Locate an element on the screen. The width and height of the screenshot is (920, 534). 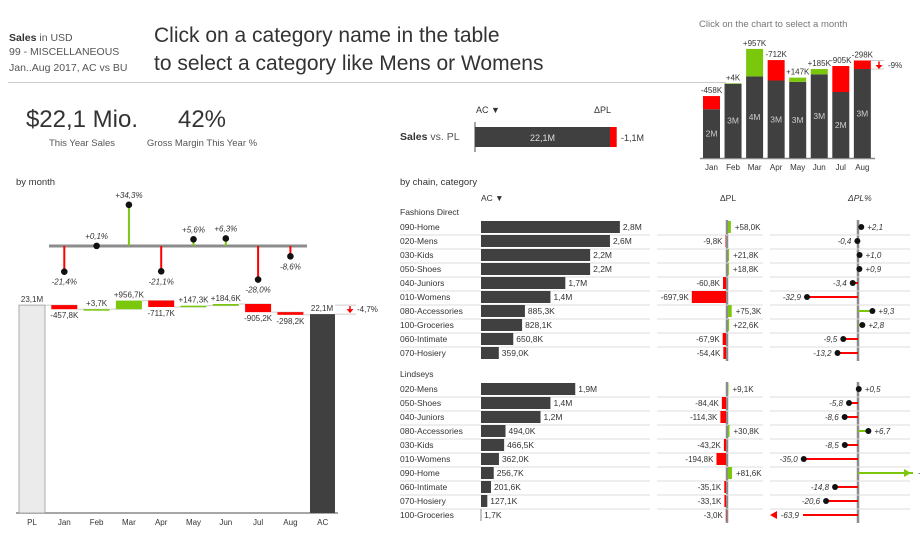
category-name-link: 090-Home is located at coordinates (420, 227).